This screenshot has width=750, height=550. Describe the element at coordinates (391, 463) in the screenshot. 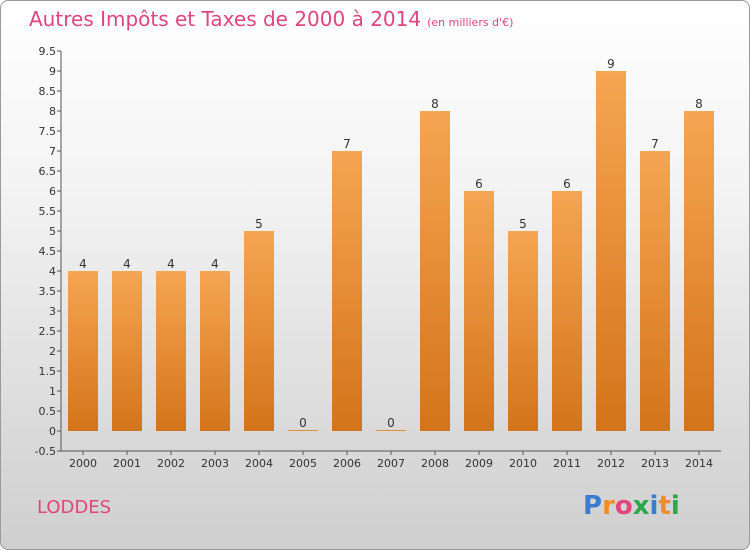

I see `x-tick-label: 2007` at that location.